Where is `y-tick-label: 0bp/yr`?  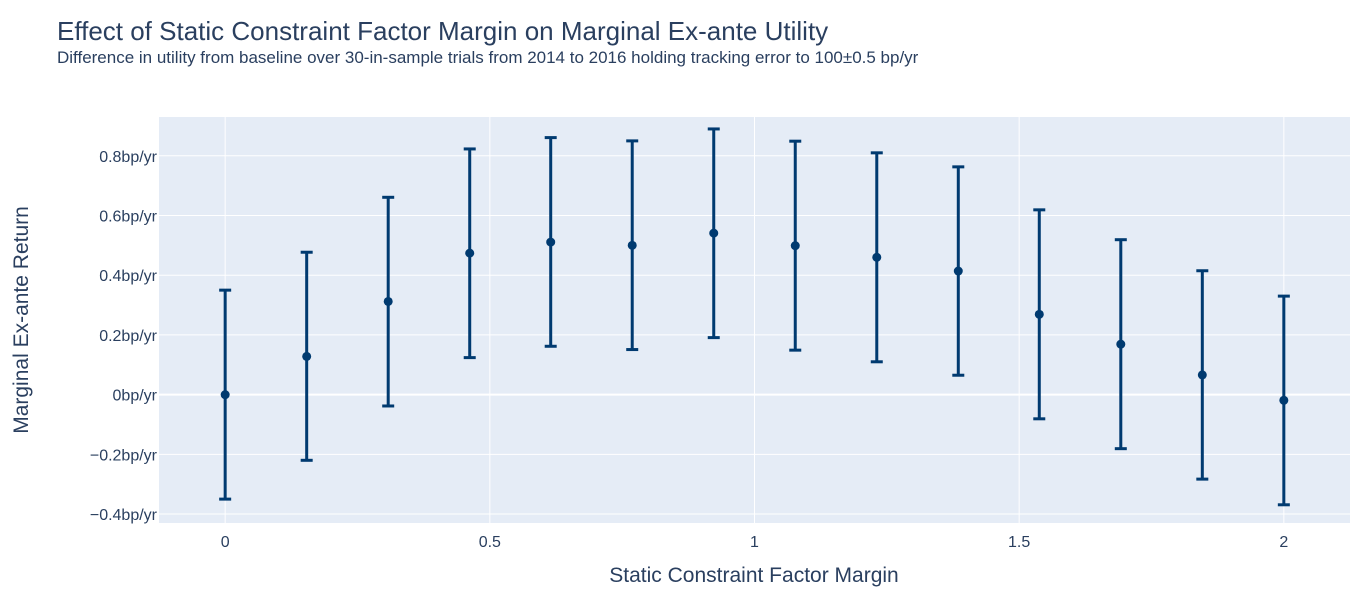
y-tick-label: 0bp/yr is located at coordinates (135, 396).